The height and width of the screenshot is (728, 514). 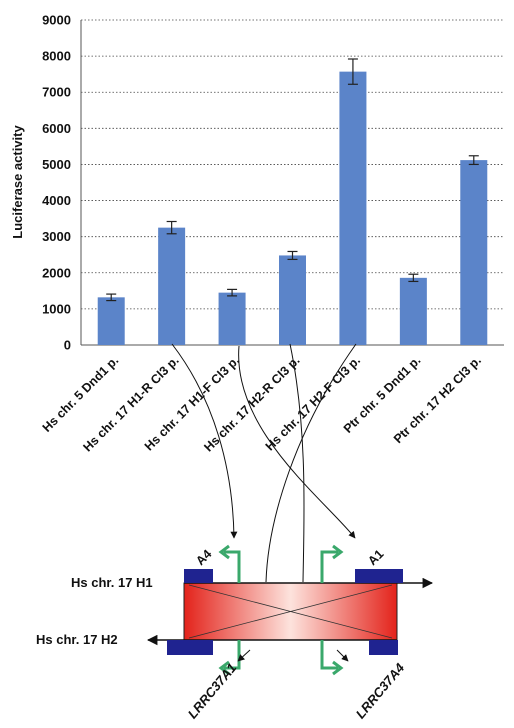 What do you see at coordinates (17, 182) in the screenshot?
I see `y-axis-label: Luciferase activity` at bounding box center [17, 182].